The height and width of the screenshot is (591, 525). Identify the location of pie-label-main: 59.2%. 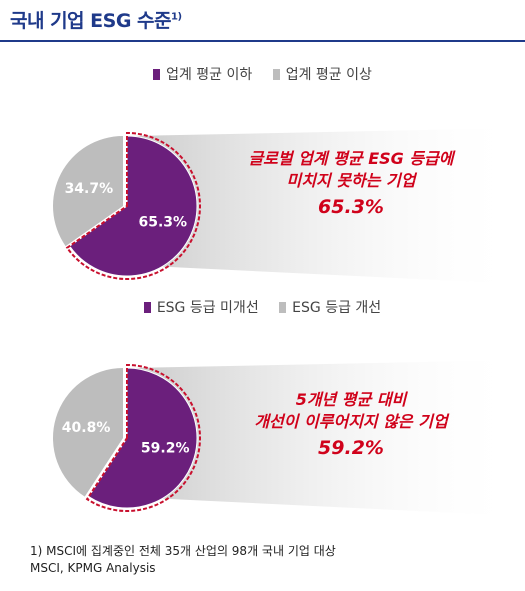
(165, 449).